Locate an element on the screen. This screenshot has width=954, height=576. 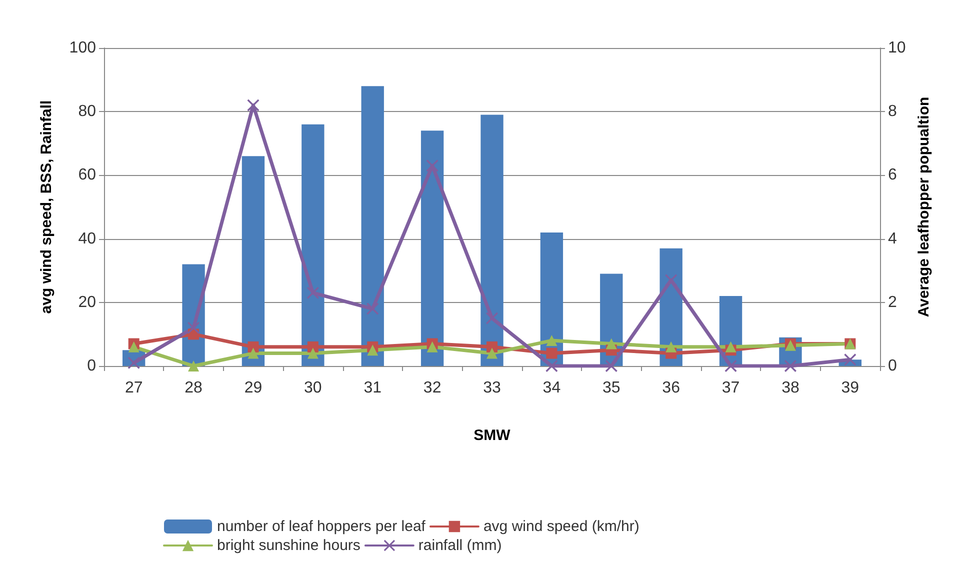
y-tick-label: 100 is located at coordinates (82, 48).